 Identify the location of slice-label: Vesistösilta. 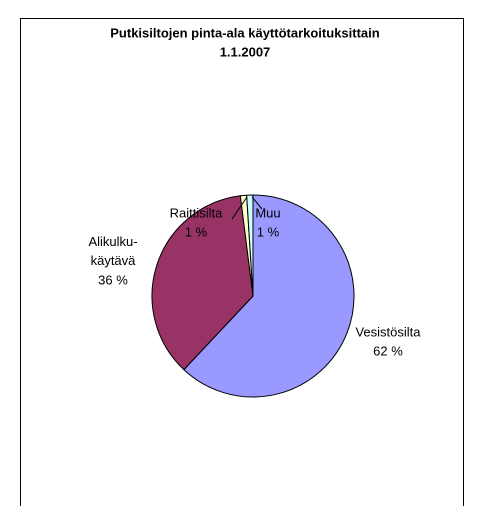
(388, 331).